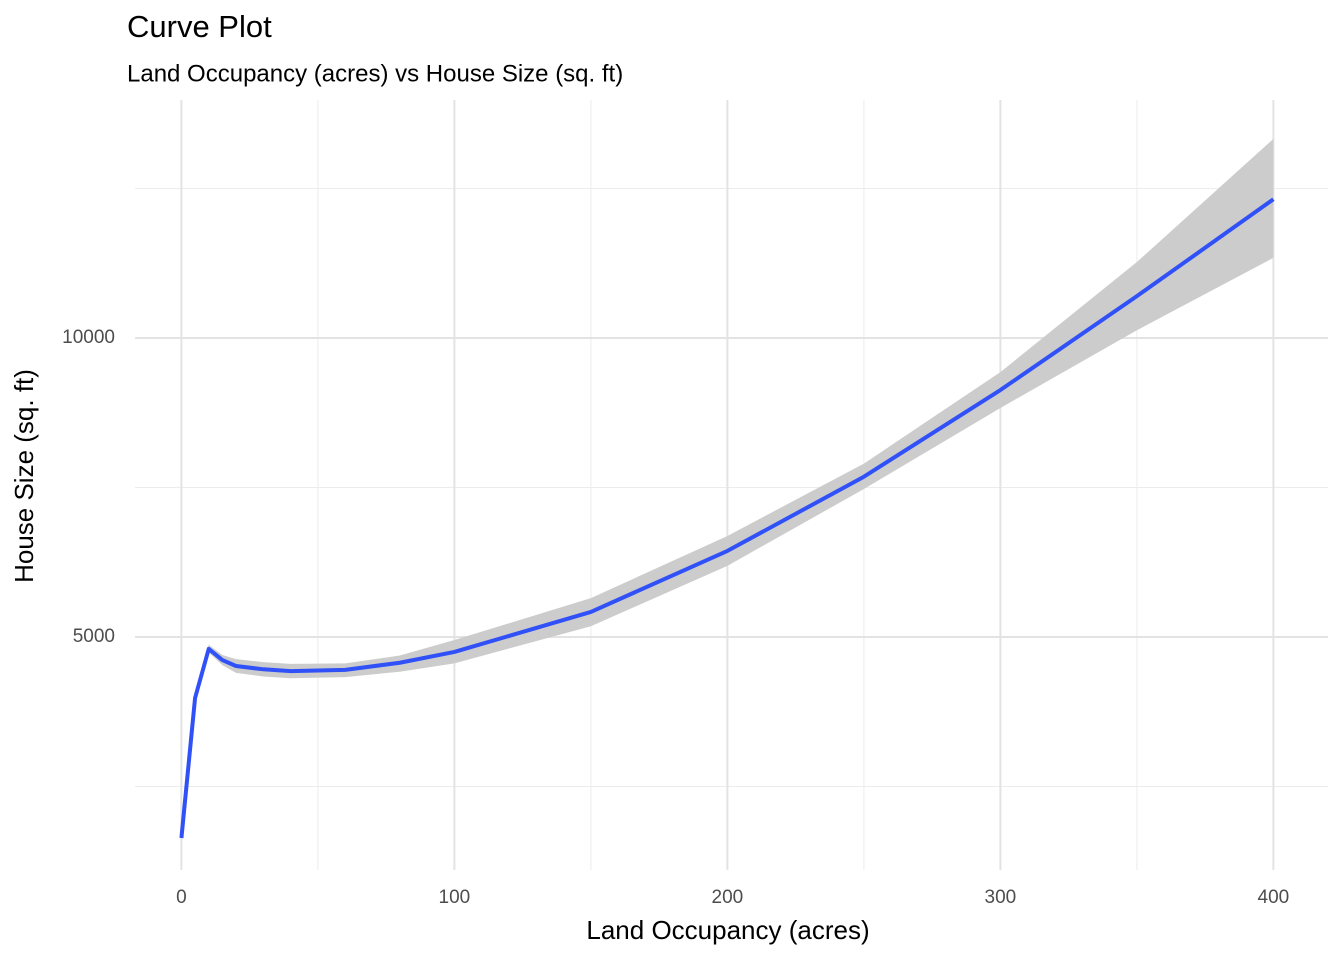 Image resolution: width=1344 pixels, height=960 pixels. What do you see at coordinates (1274, 897) in the screenshot?
I see `x-tick-label: 400` at bounding box center [1274, 897].